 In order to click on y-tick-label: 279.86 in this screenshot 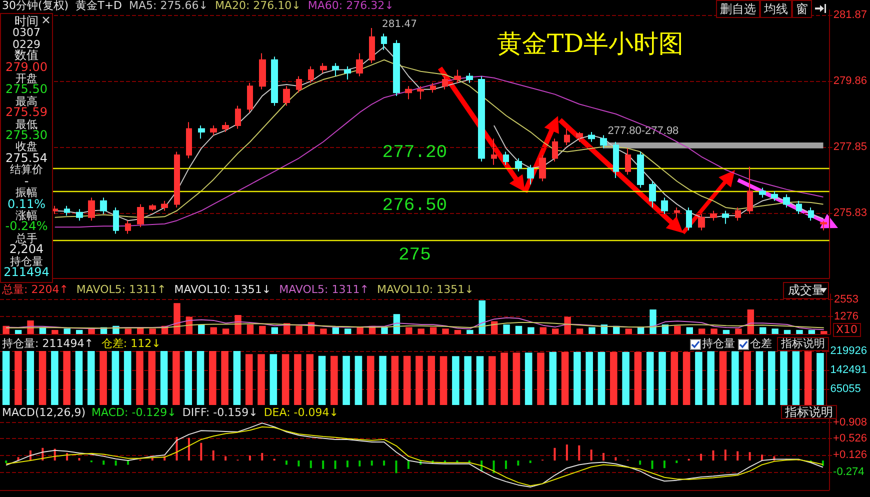, I will do `click(850, 80)`.